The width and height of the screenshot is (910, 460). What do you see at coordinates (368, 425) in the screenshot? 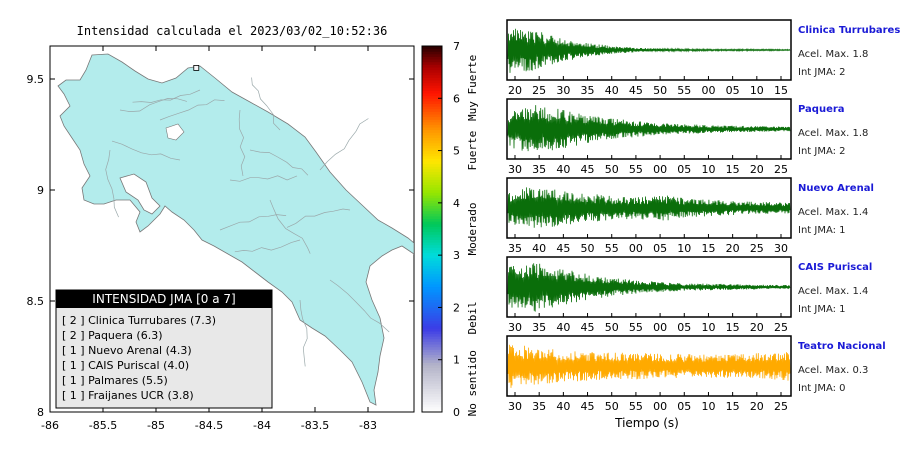
I see `lon-tick-label: -83` at bounding box center [368, 425].